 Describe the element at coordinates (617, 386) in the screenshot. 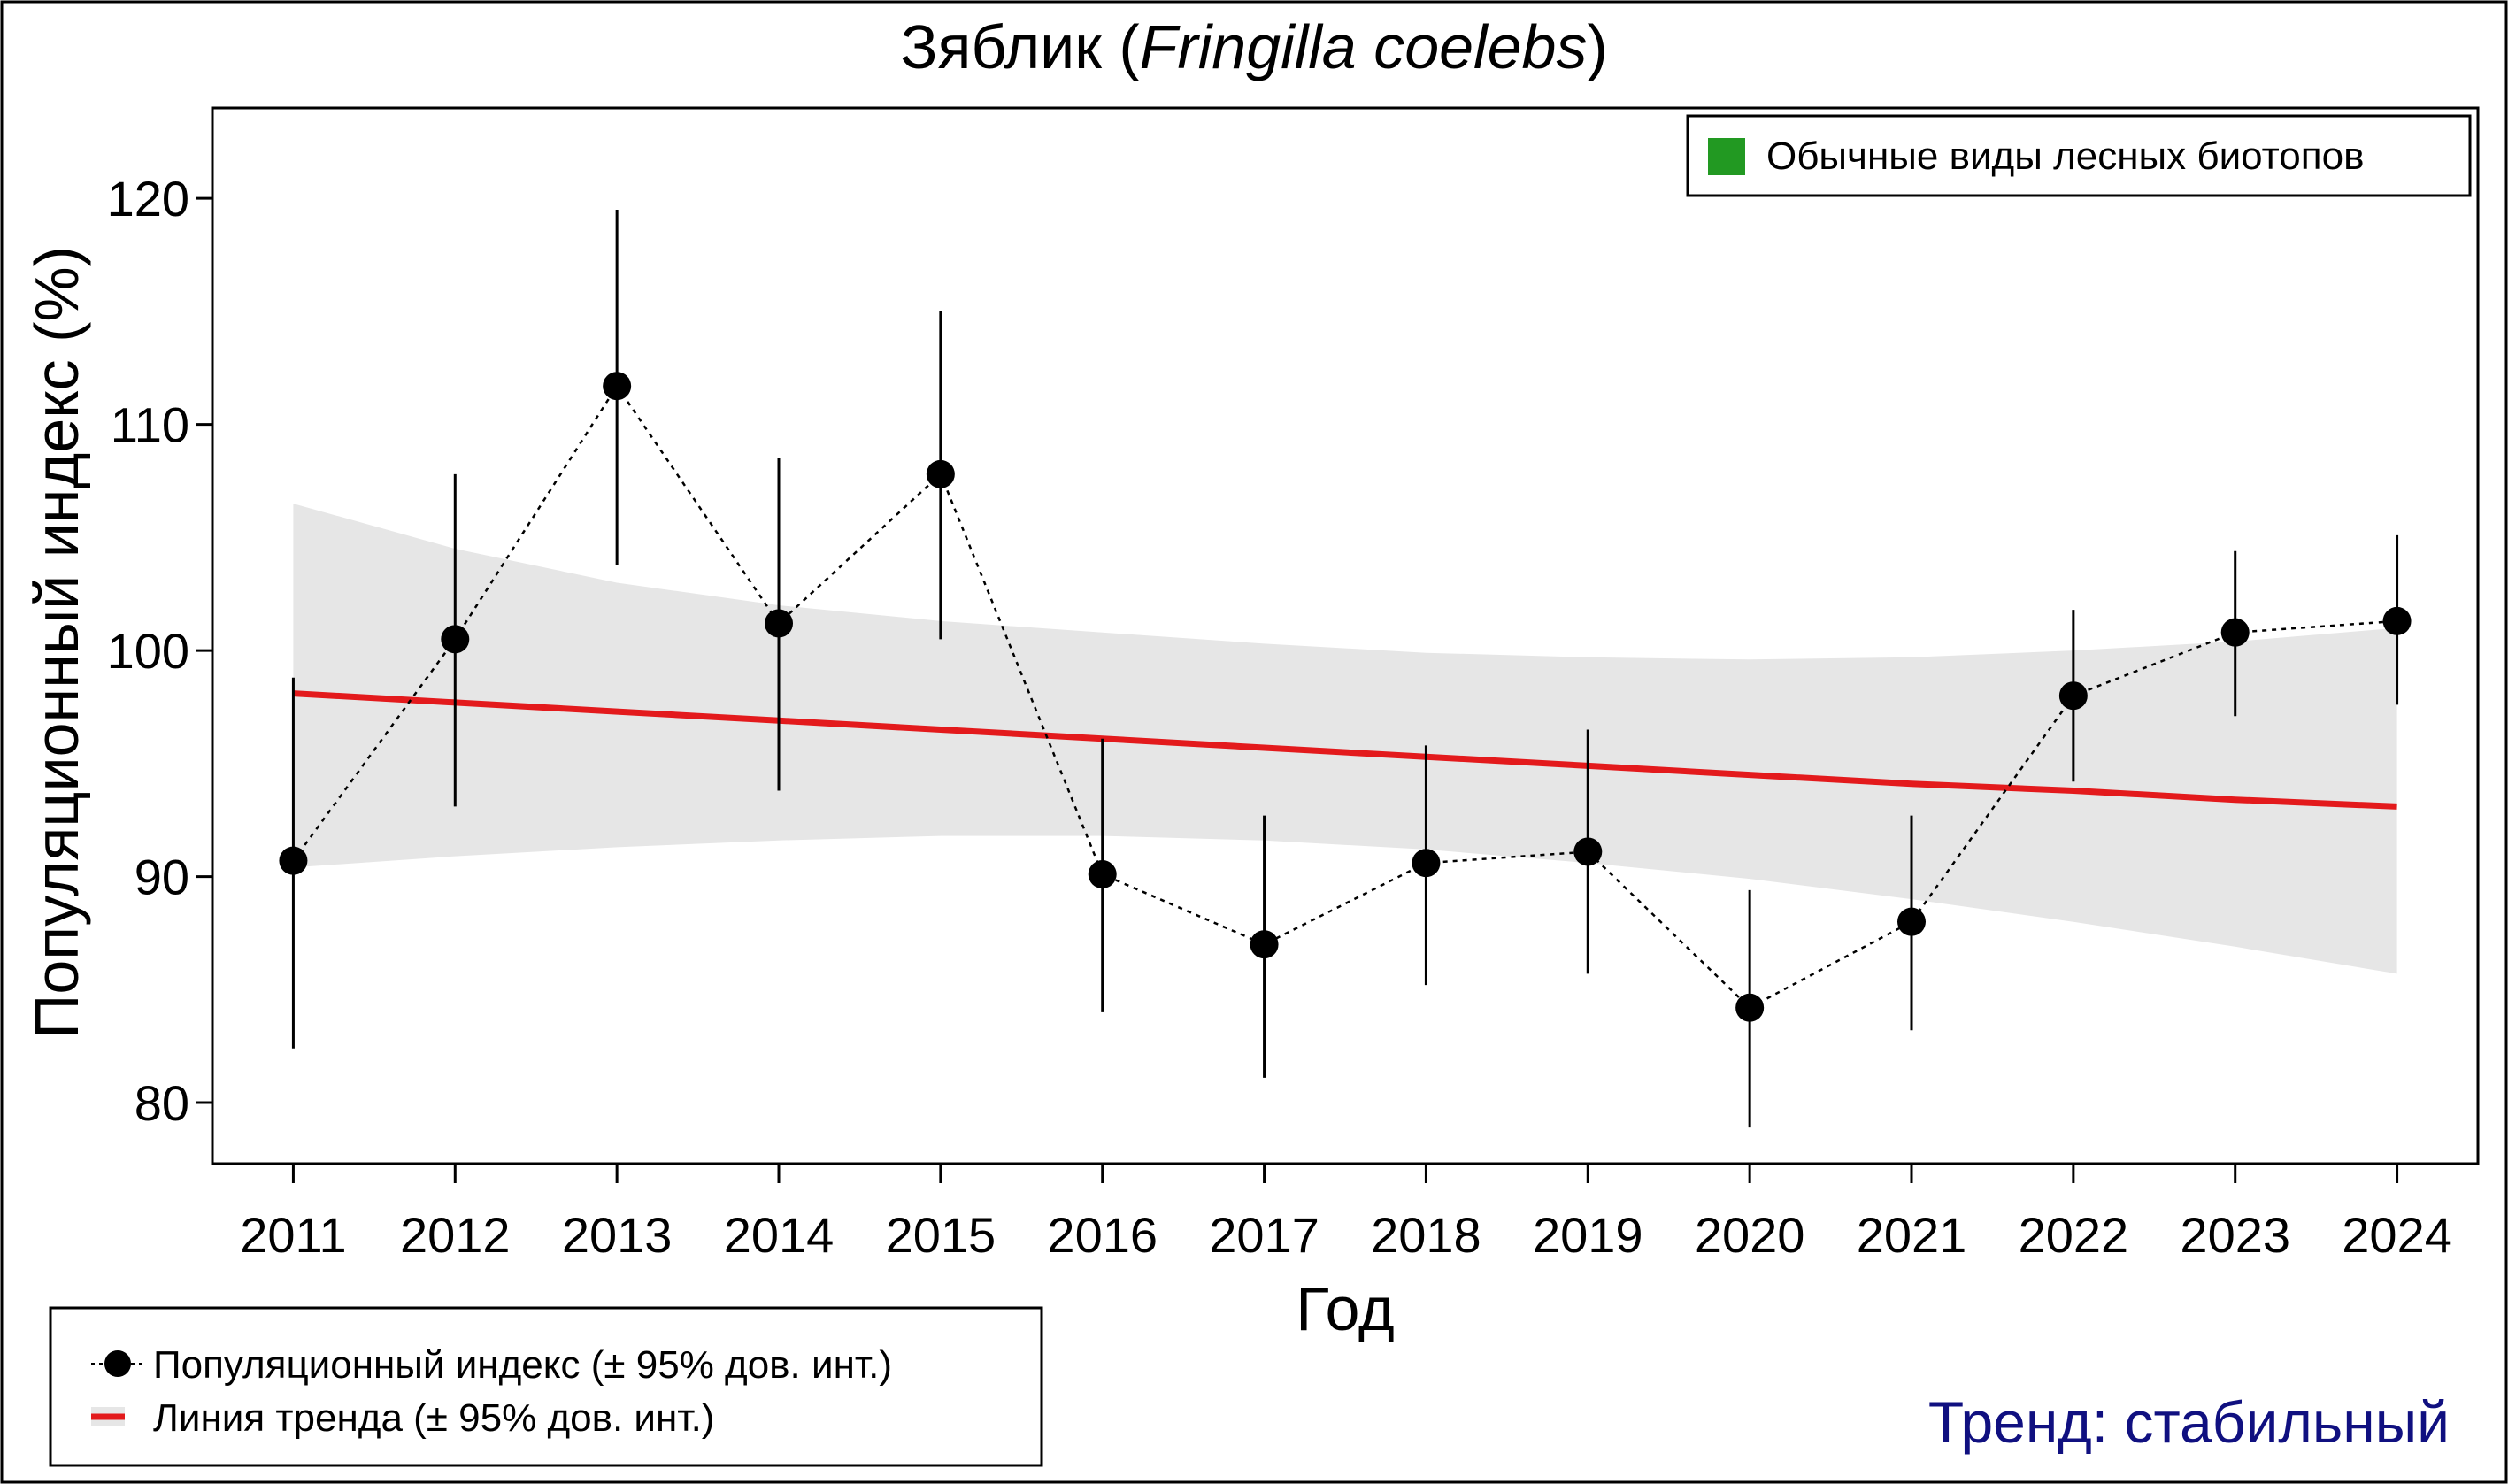

I see `data-point-2013` at that location.